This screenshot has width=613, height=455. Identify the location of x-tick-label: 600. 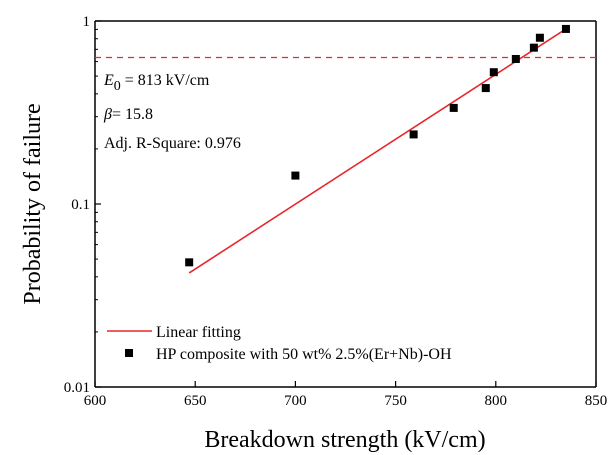
(95, 401).